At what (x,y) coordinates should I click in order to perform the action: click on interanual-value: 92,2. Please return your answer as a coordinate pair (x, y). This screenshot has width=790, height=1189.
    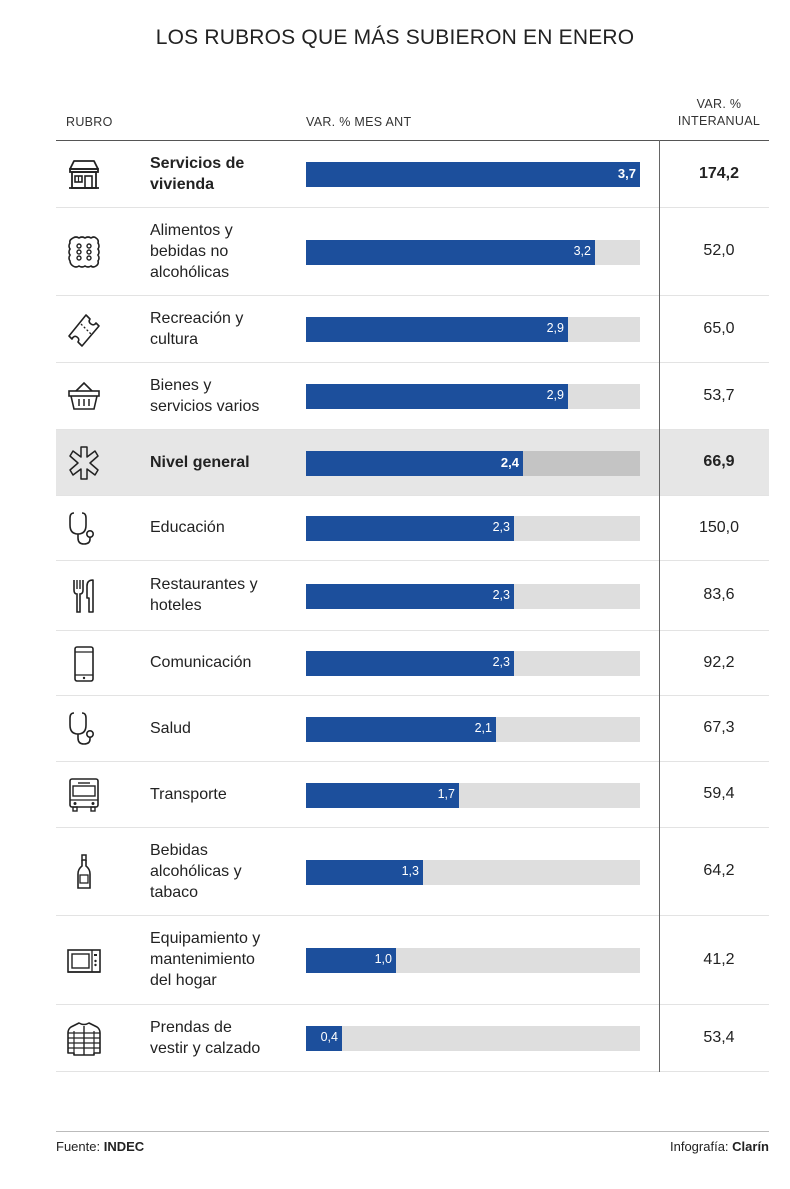
    Looking at the image, I should click on (719, 662).